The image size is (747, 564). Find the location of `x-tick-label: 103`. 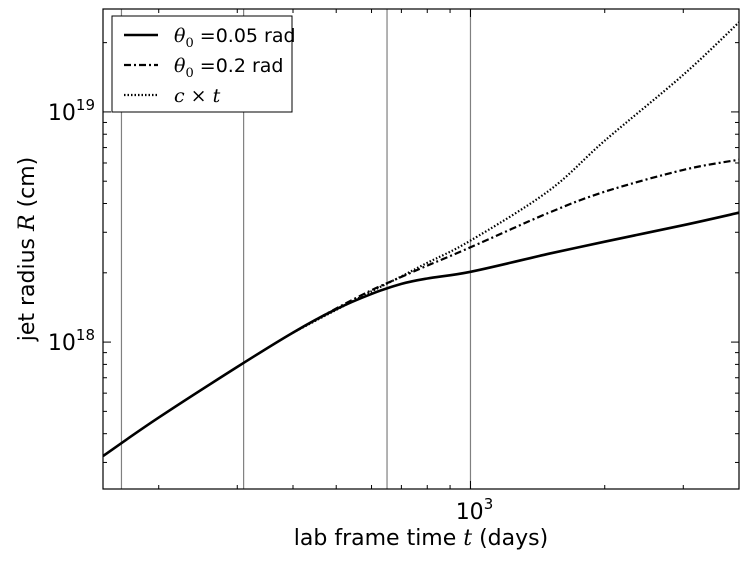

x-tick-label: 103 is located at coordinates (475, 510).